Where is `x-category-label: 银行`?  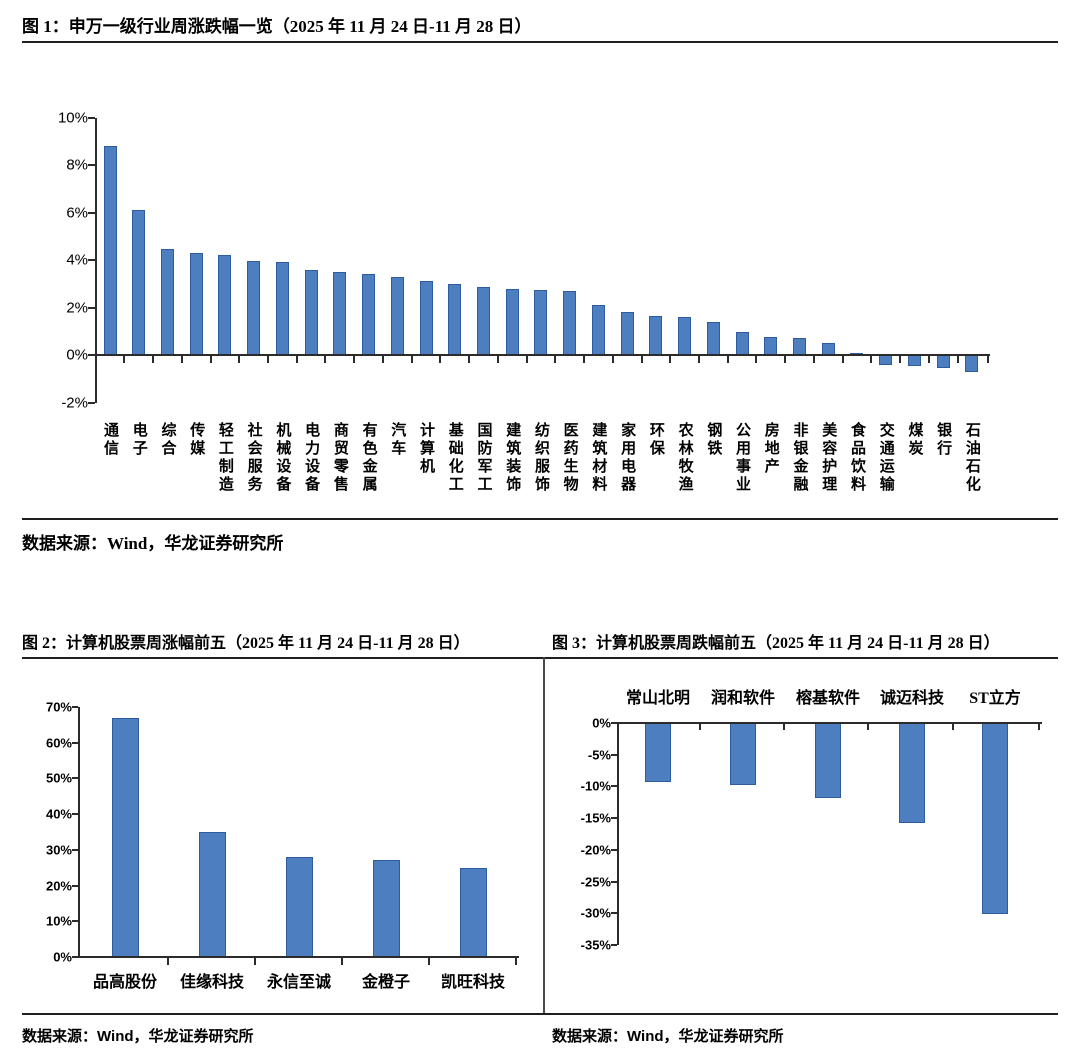 x-category-label: 银行 is located at coordinates (943, 440).